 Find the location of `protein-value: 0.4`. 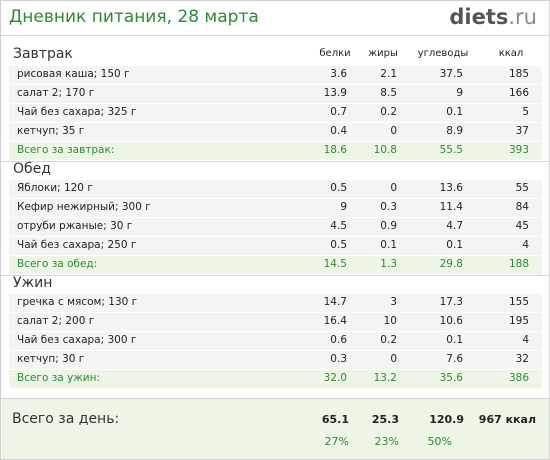

protein-value: 0.4 is located at coordinates (338, 131).